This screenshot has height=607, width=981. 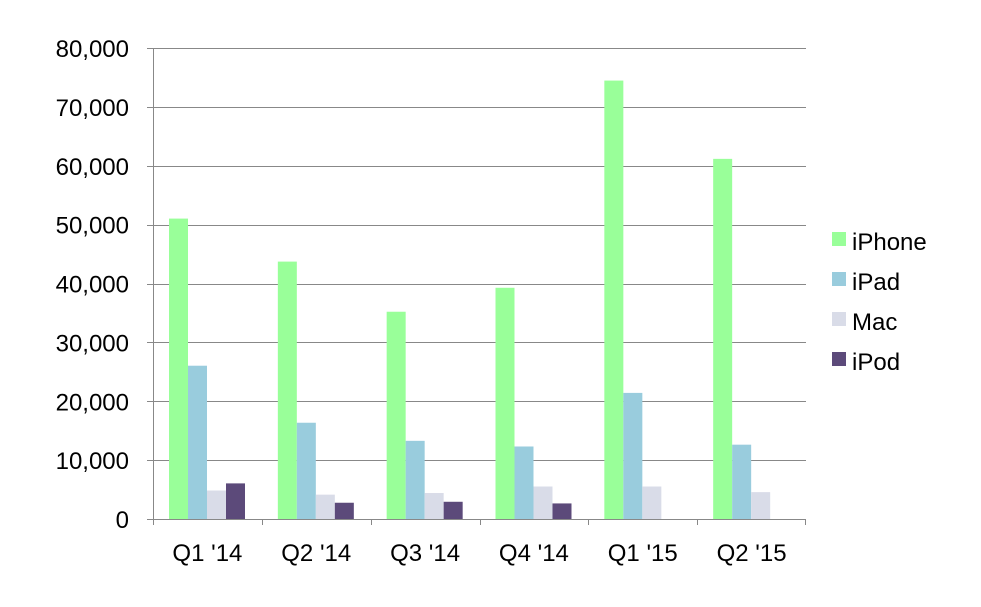 What do you see at coordinates (92, 226) in the screenshot?
I see `y-tick-label: 50,000` at bounding box center [92, 226].